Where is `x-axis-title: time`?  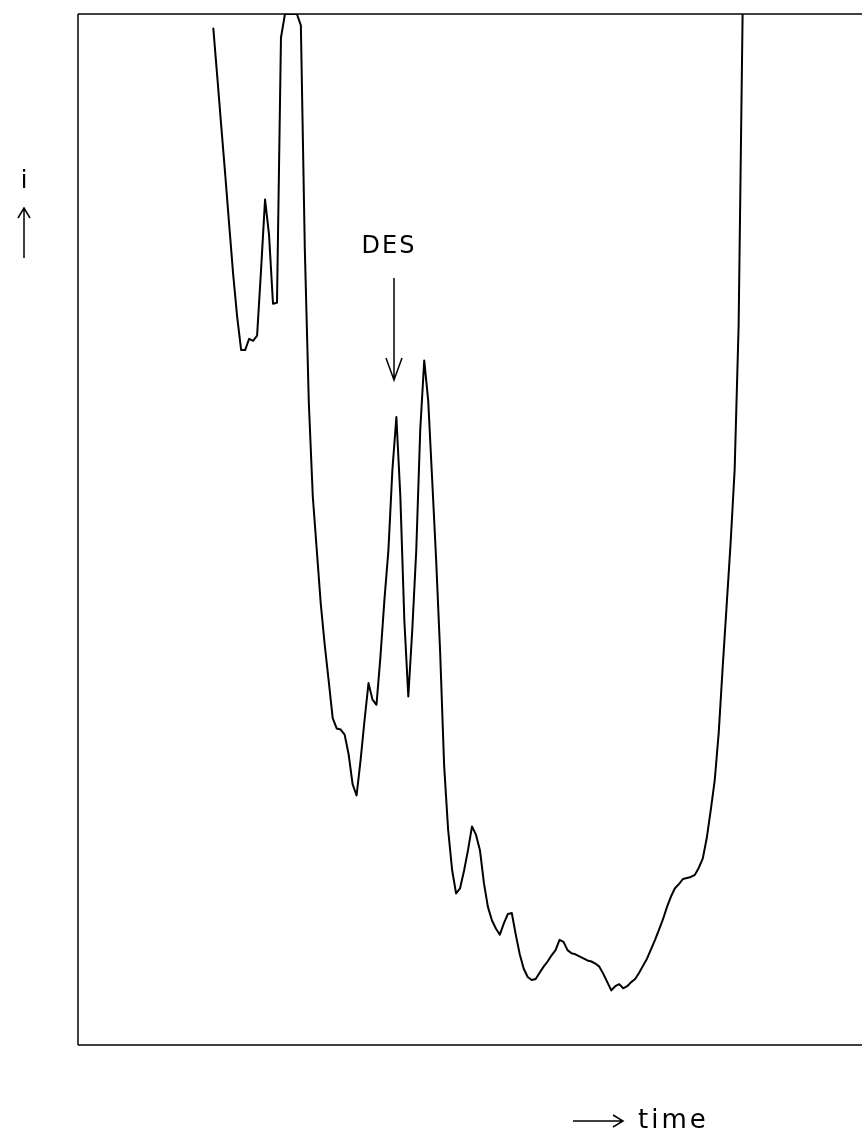
x-axis-title: time is located at coordinates (673, 1117).